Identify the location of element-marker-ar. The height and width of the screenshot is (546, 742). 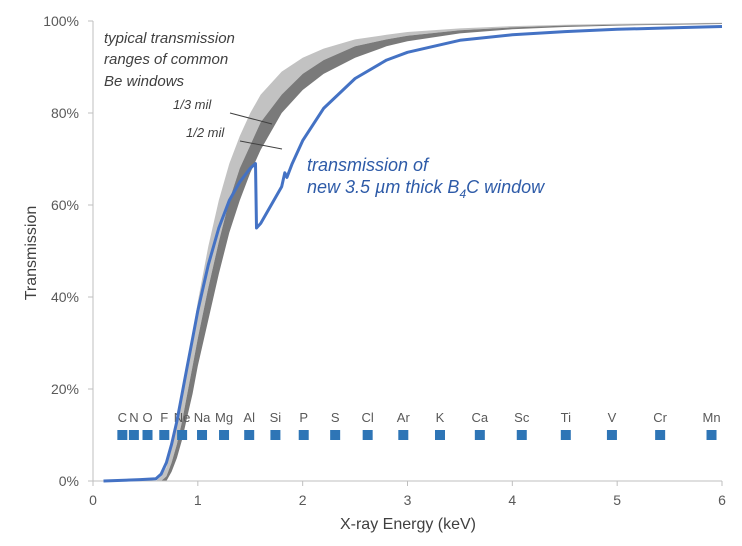
(403, 435).